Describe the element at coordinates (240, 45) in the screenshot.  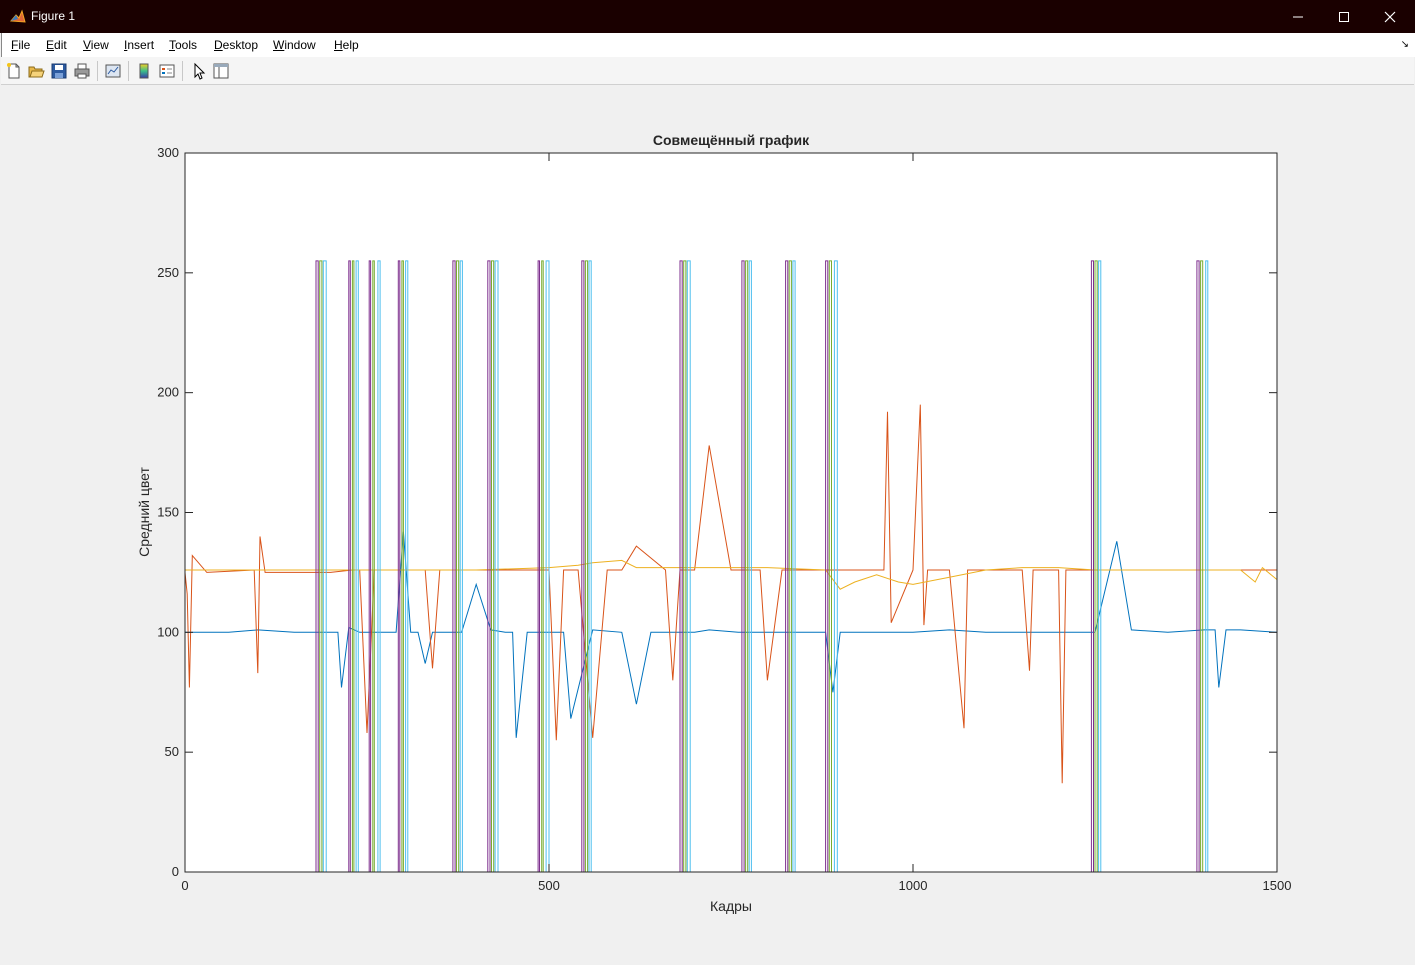
I see `menu-desktop-rest: esktop` at that location.